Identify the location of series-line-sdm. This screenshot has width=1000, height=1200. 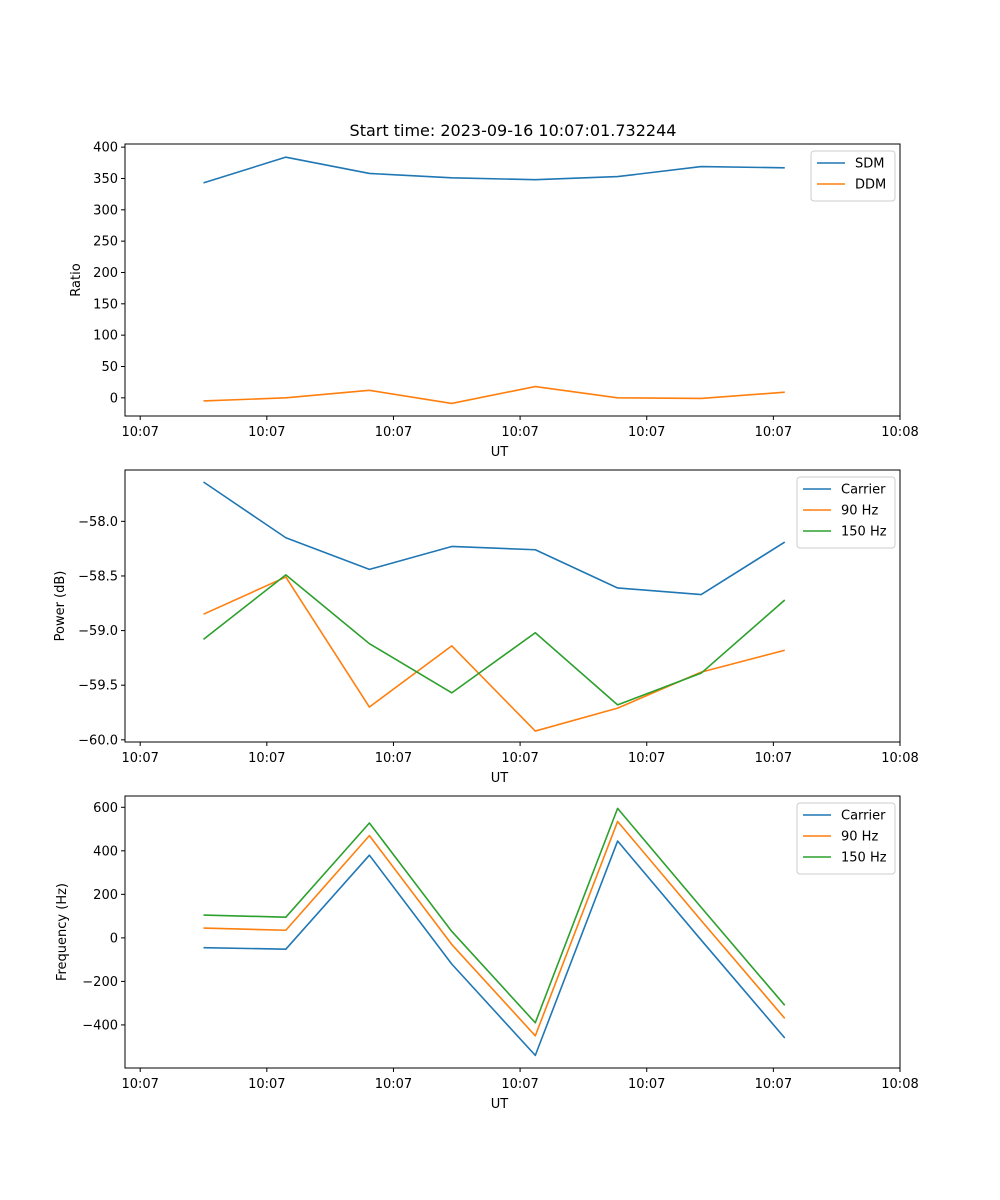
(494, 170).